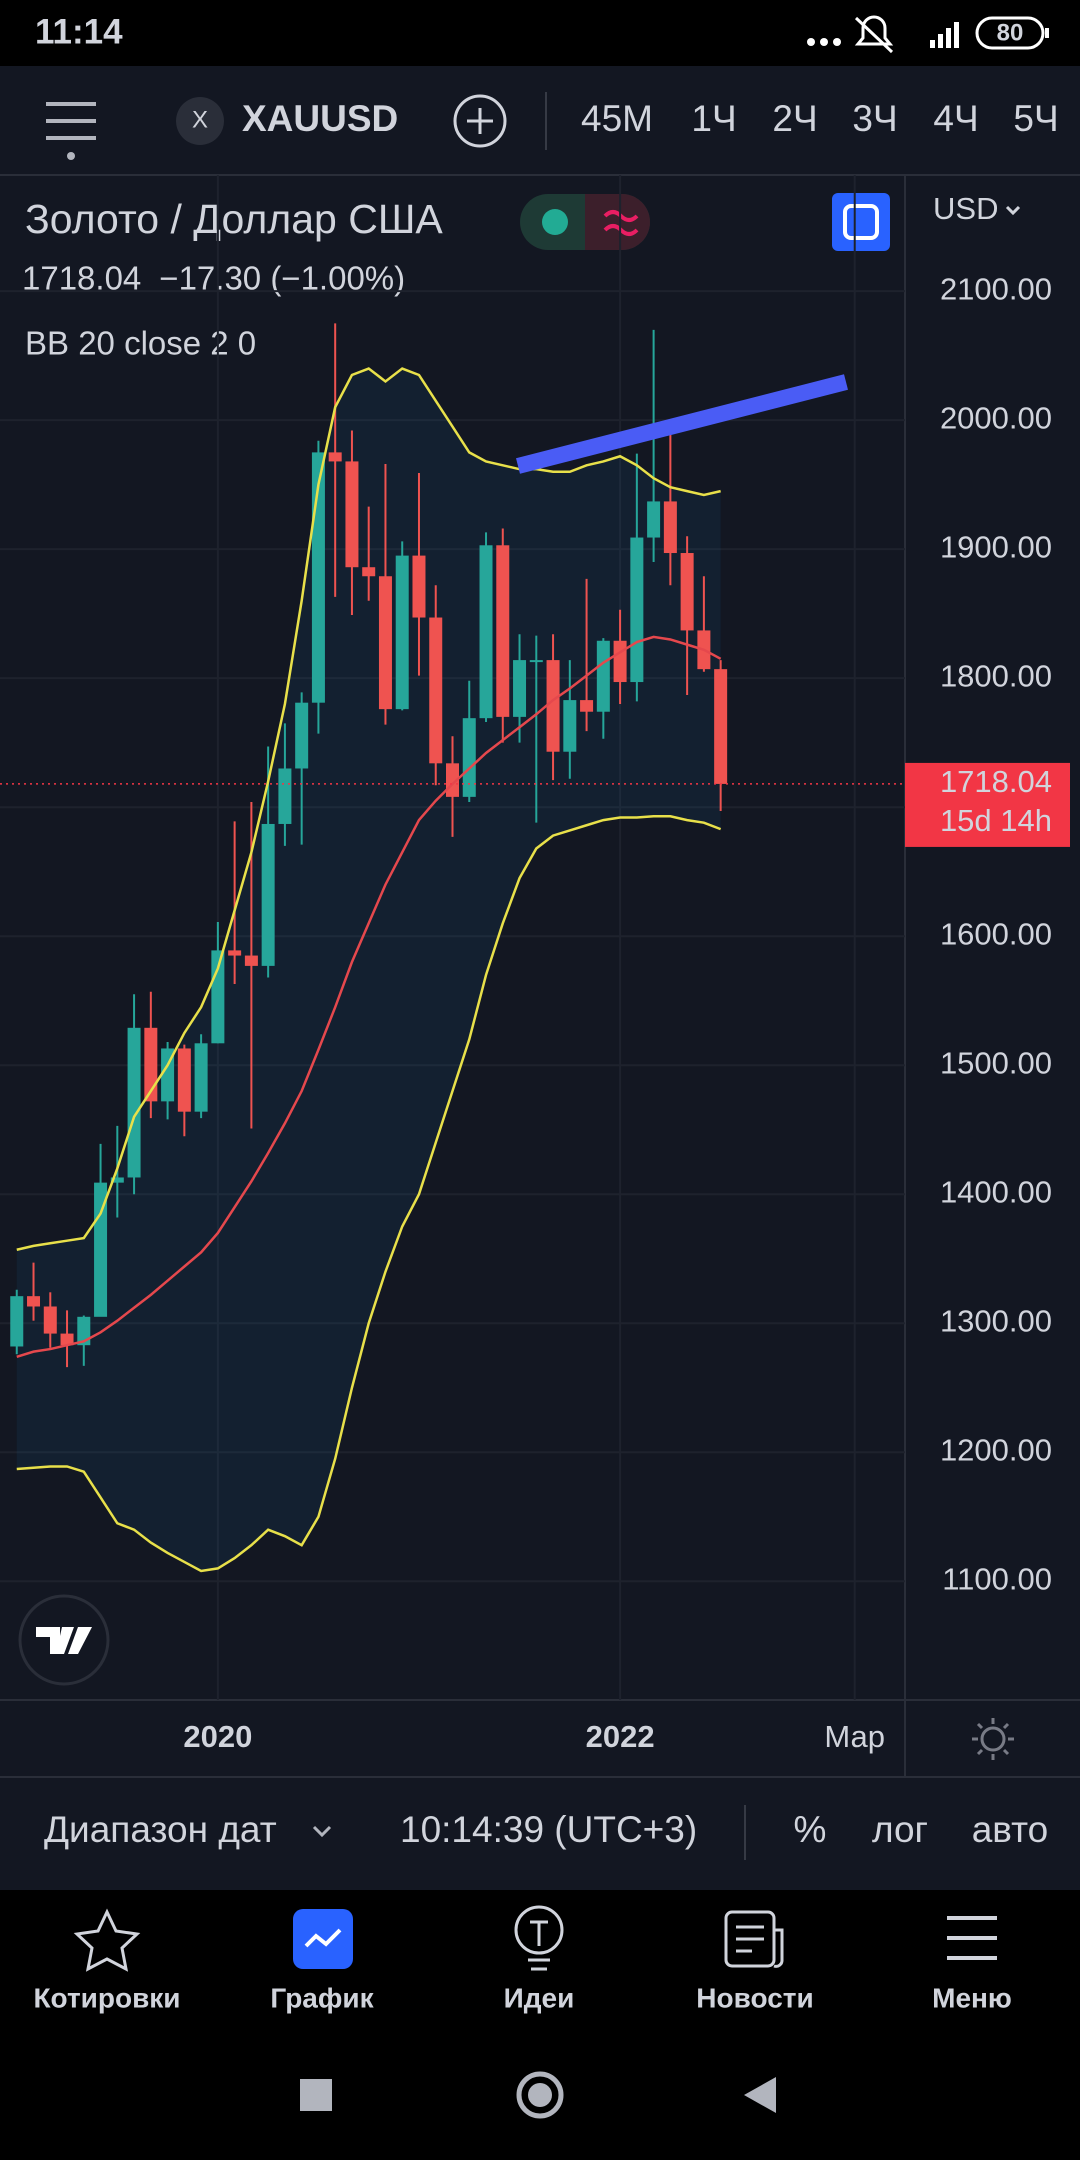  I want to click on instrument-title: Золото / Доллар США, so click(234, 219).